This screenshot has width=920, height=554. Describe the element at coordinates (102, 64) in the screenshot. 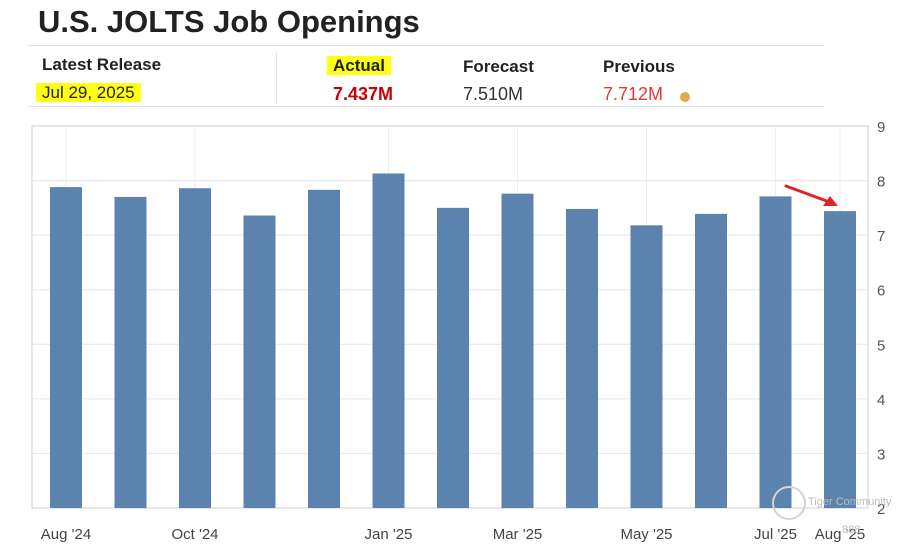

I see `latest-release-label: Latest Release` at that location.